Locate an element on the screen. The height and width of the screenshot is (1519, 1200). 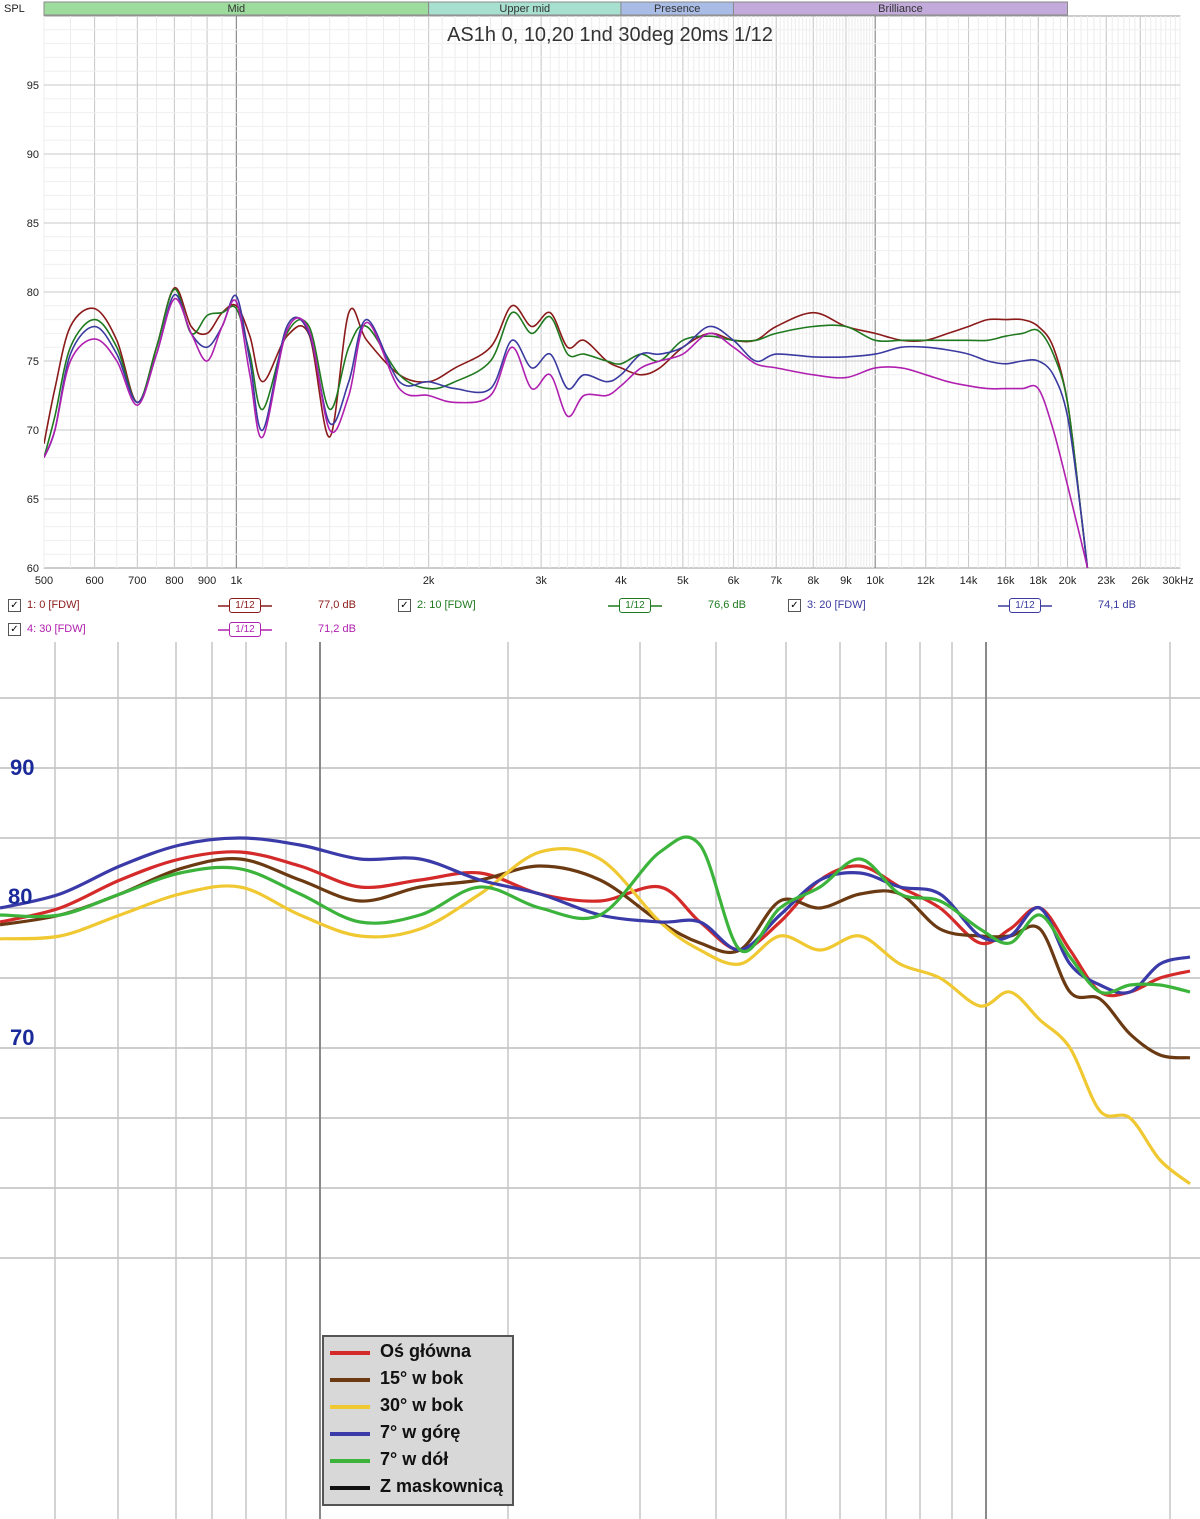
legend-checkbox-3: ✓ is located at coordinates (794, 605).